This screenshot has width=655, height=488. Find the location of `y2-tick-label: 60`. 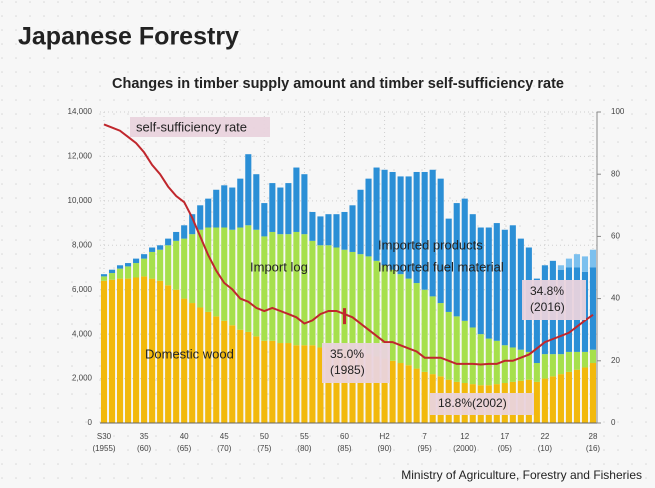

y2-tick-label: 60 is located at coordinates (615, 236).